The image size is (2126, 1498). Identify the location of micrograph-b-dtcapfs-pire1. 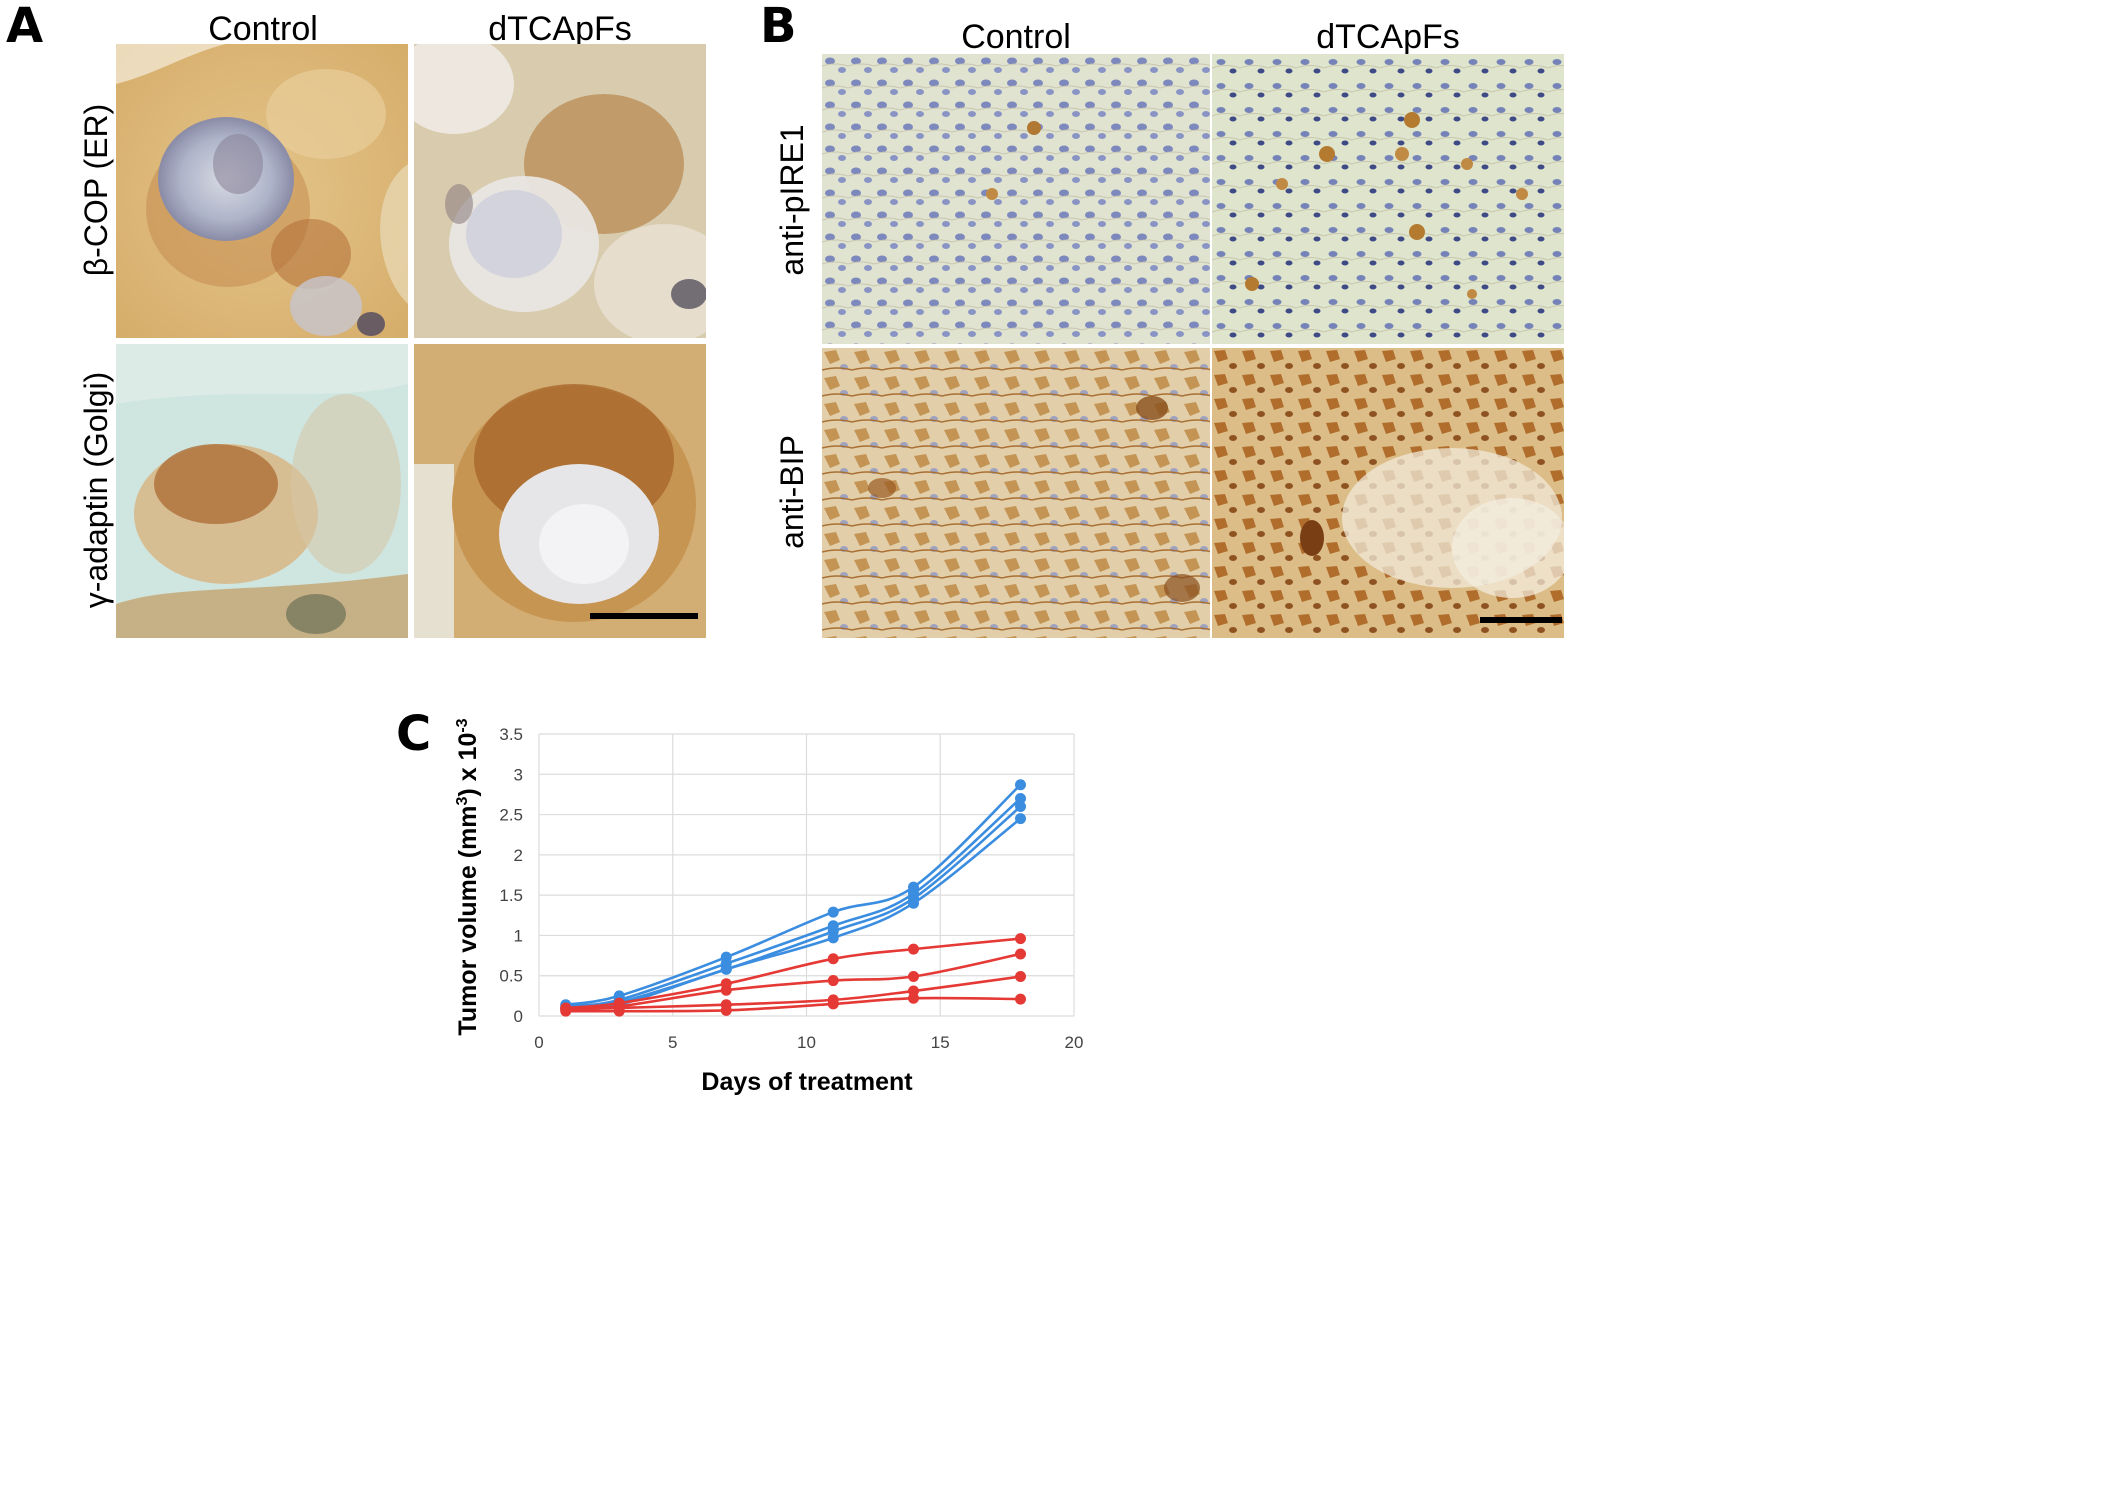
(1388, 199).